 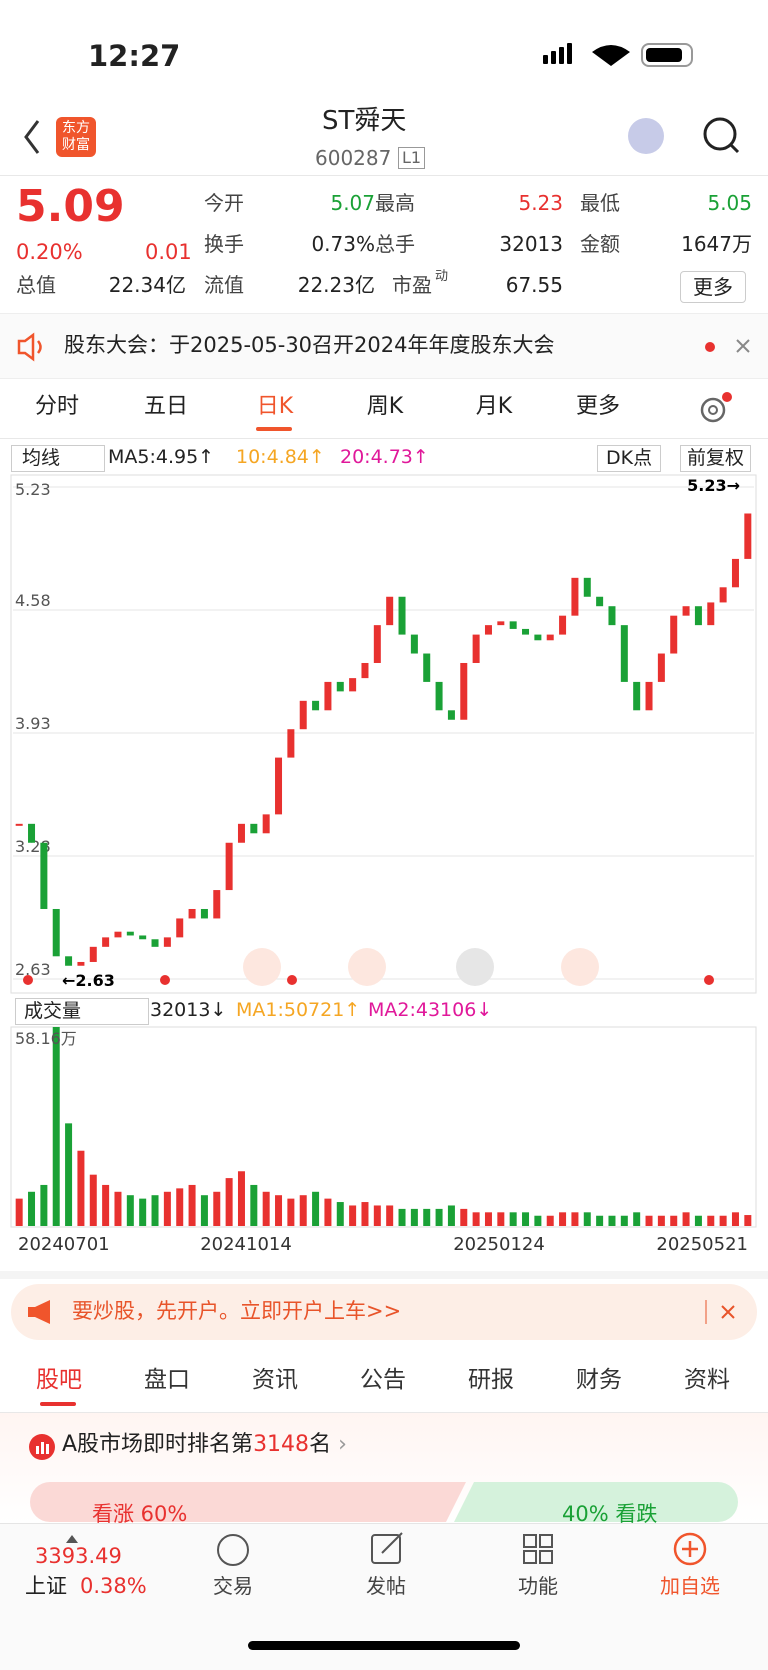 I want to click on ad-banner, so click(x=384, y=1312).